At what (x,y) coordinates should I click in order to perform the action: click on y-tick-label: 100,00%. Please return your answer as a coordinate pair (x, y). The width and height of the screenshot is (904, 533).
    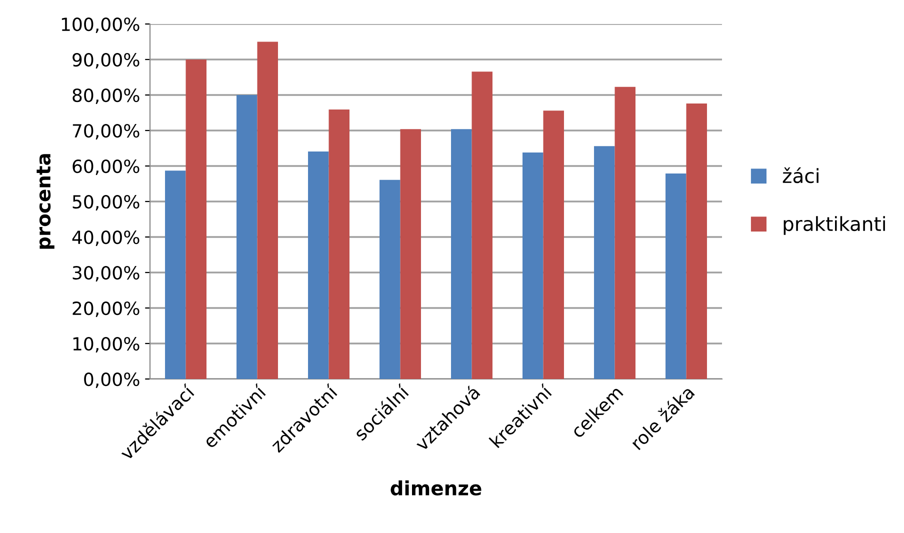
    Looking at the image, I should click on (101, 25).